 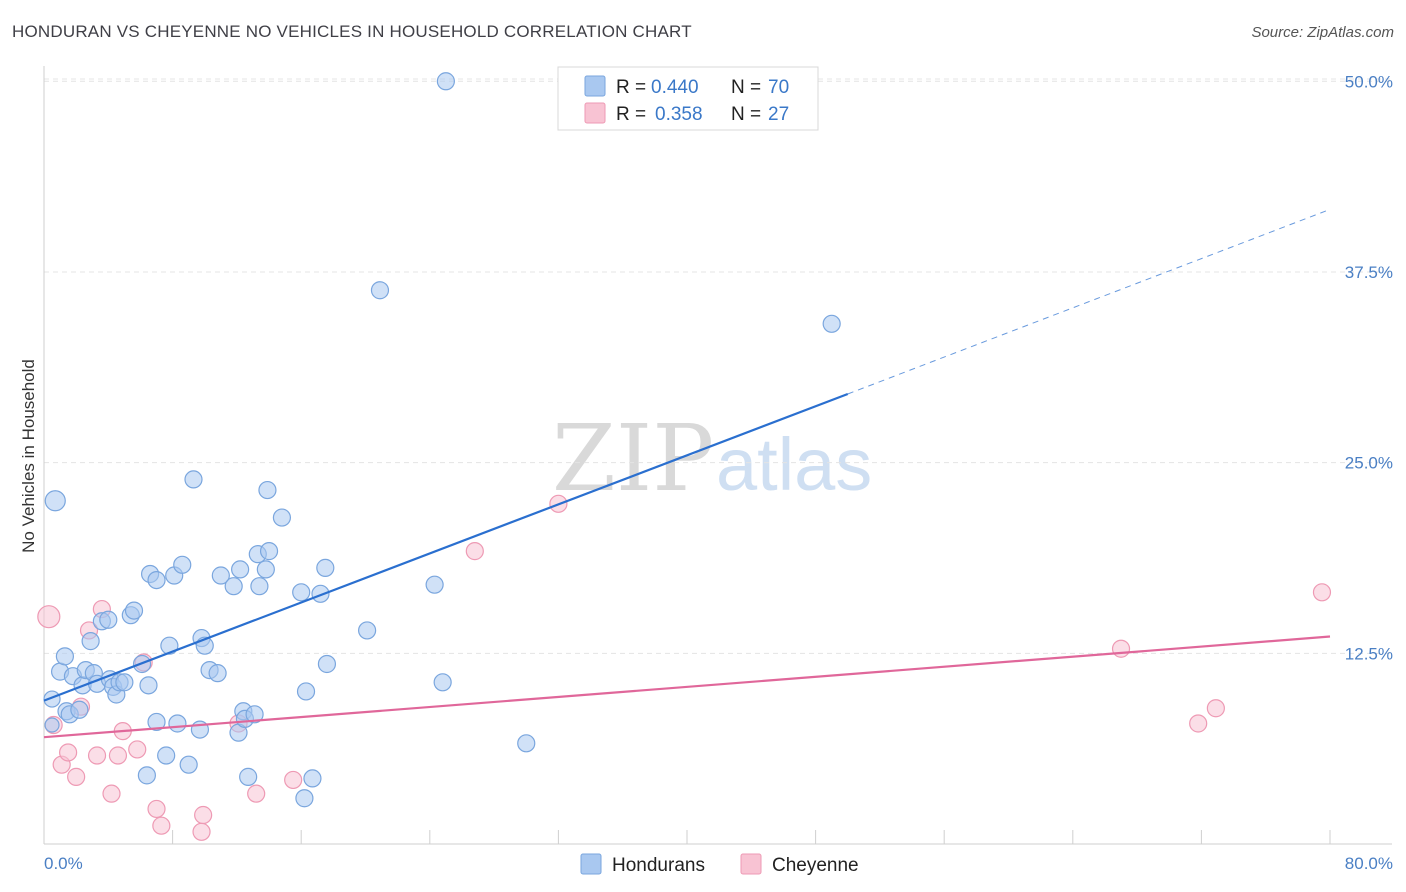 What do you see at coordinates (719, 864) in the screenshot?
I see `legend-bottom: Hondurans Cheyenne` at bounding box center [719, 864].